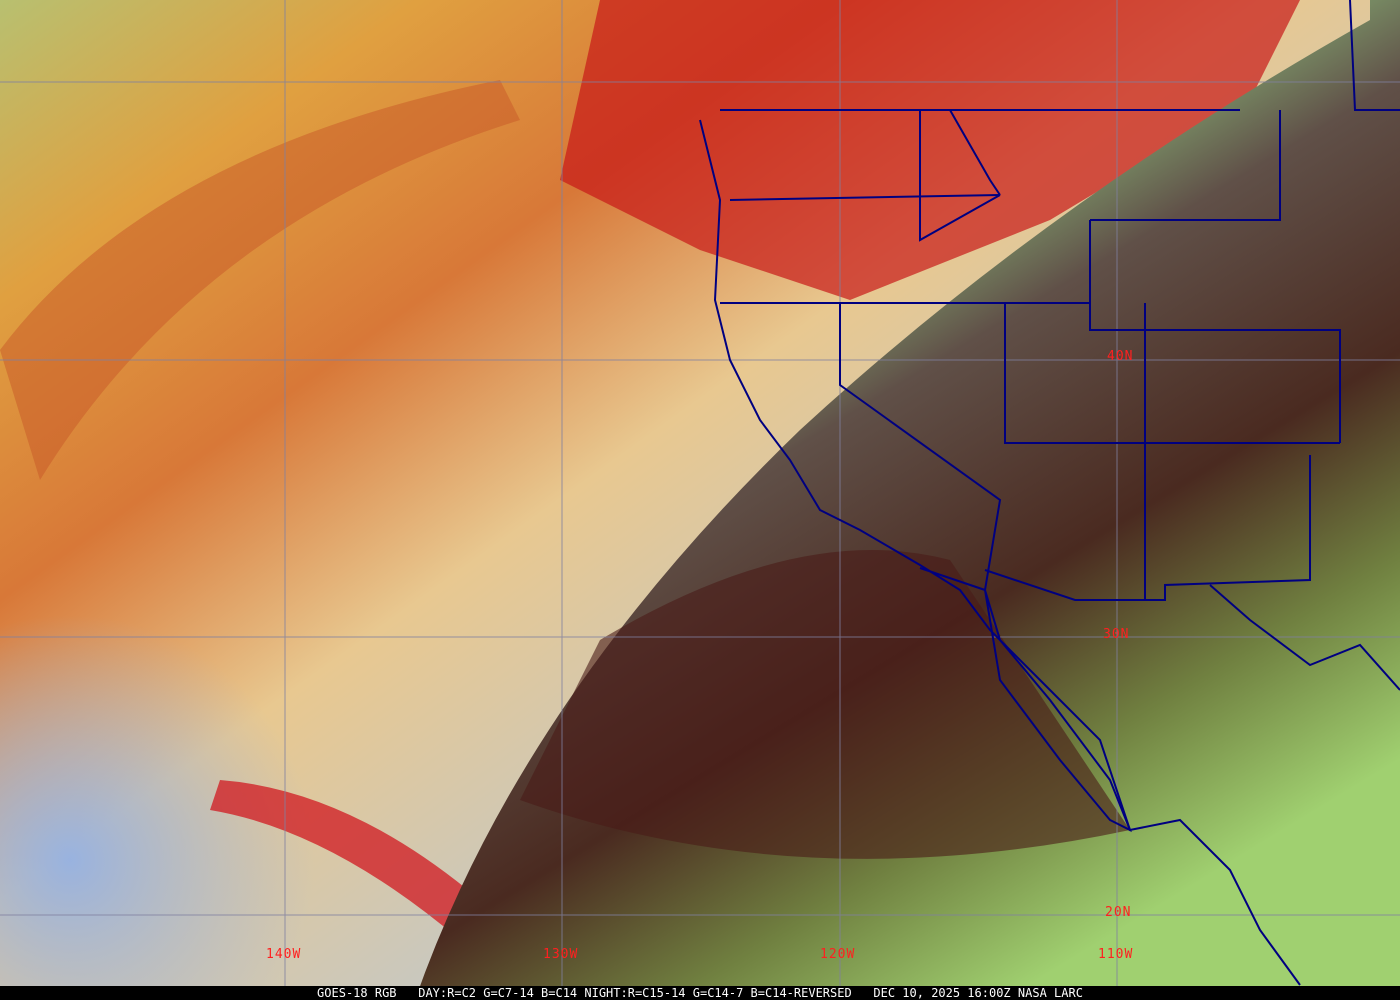 The height and width of the screenshot is (1000, 1400). Describe the element at coordinates (1116, 634) in the screenshot. I see `lat-label-30n: 30N` at that location.